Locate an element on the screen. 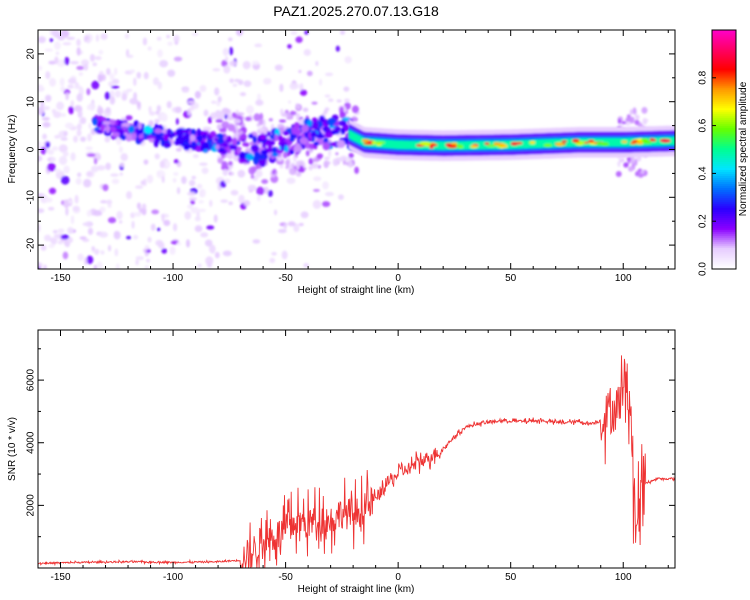 The width and height of the screenshot is (750, 600). spectrogram-x-tick-label: -100 is located at coordinates (173, 278).